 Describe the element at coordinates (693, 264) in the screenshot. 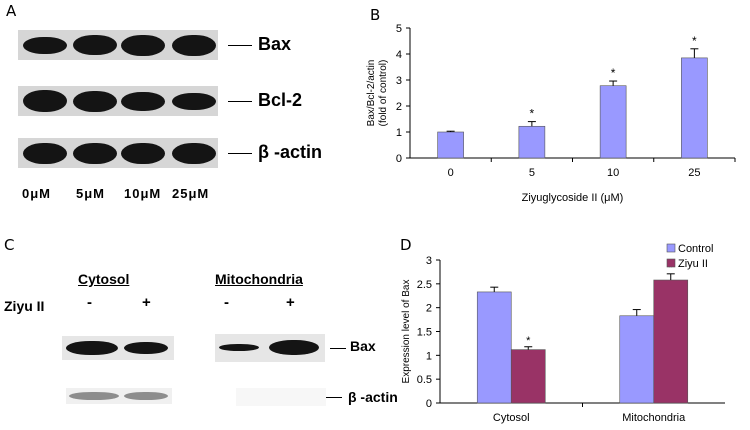

I see `legend-label-1: Ziyu II` at that location.